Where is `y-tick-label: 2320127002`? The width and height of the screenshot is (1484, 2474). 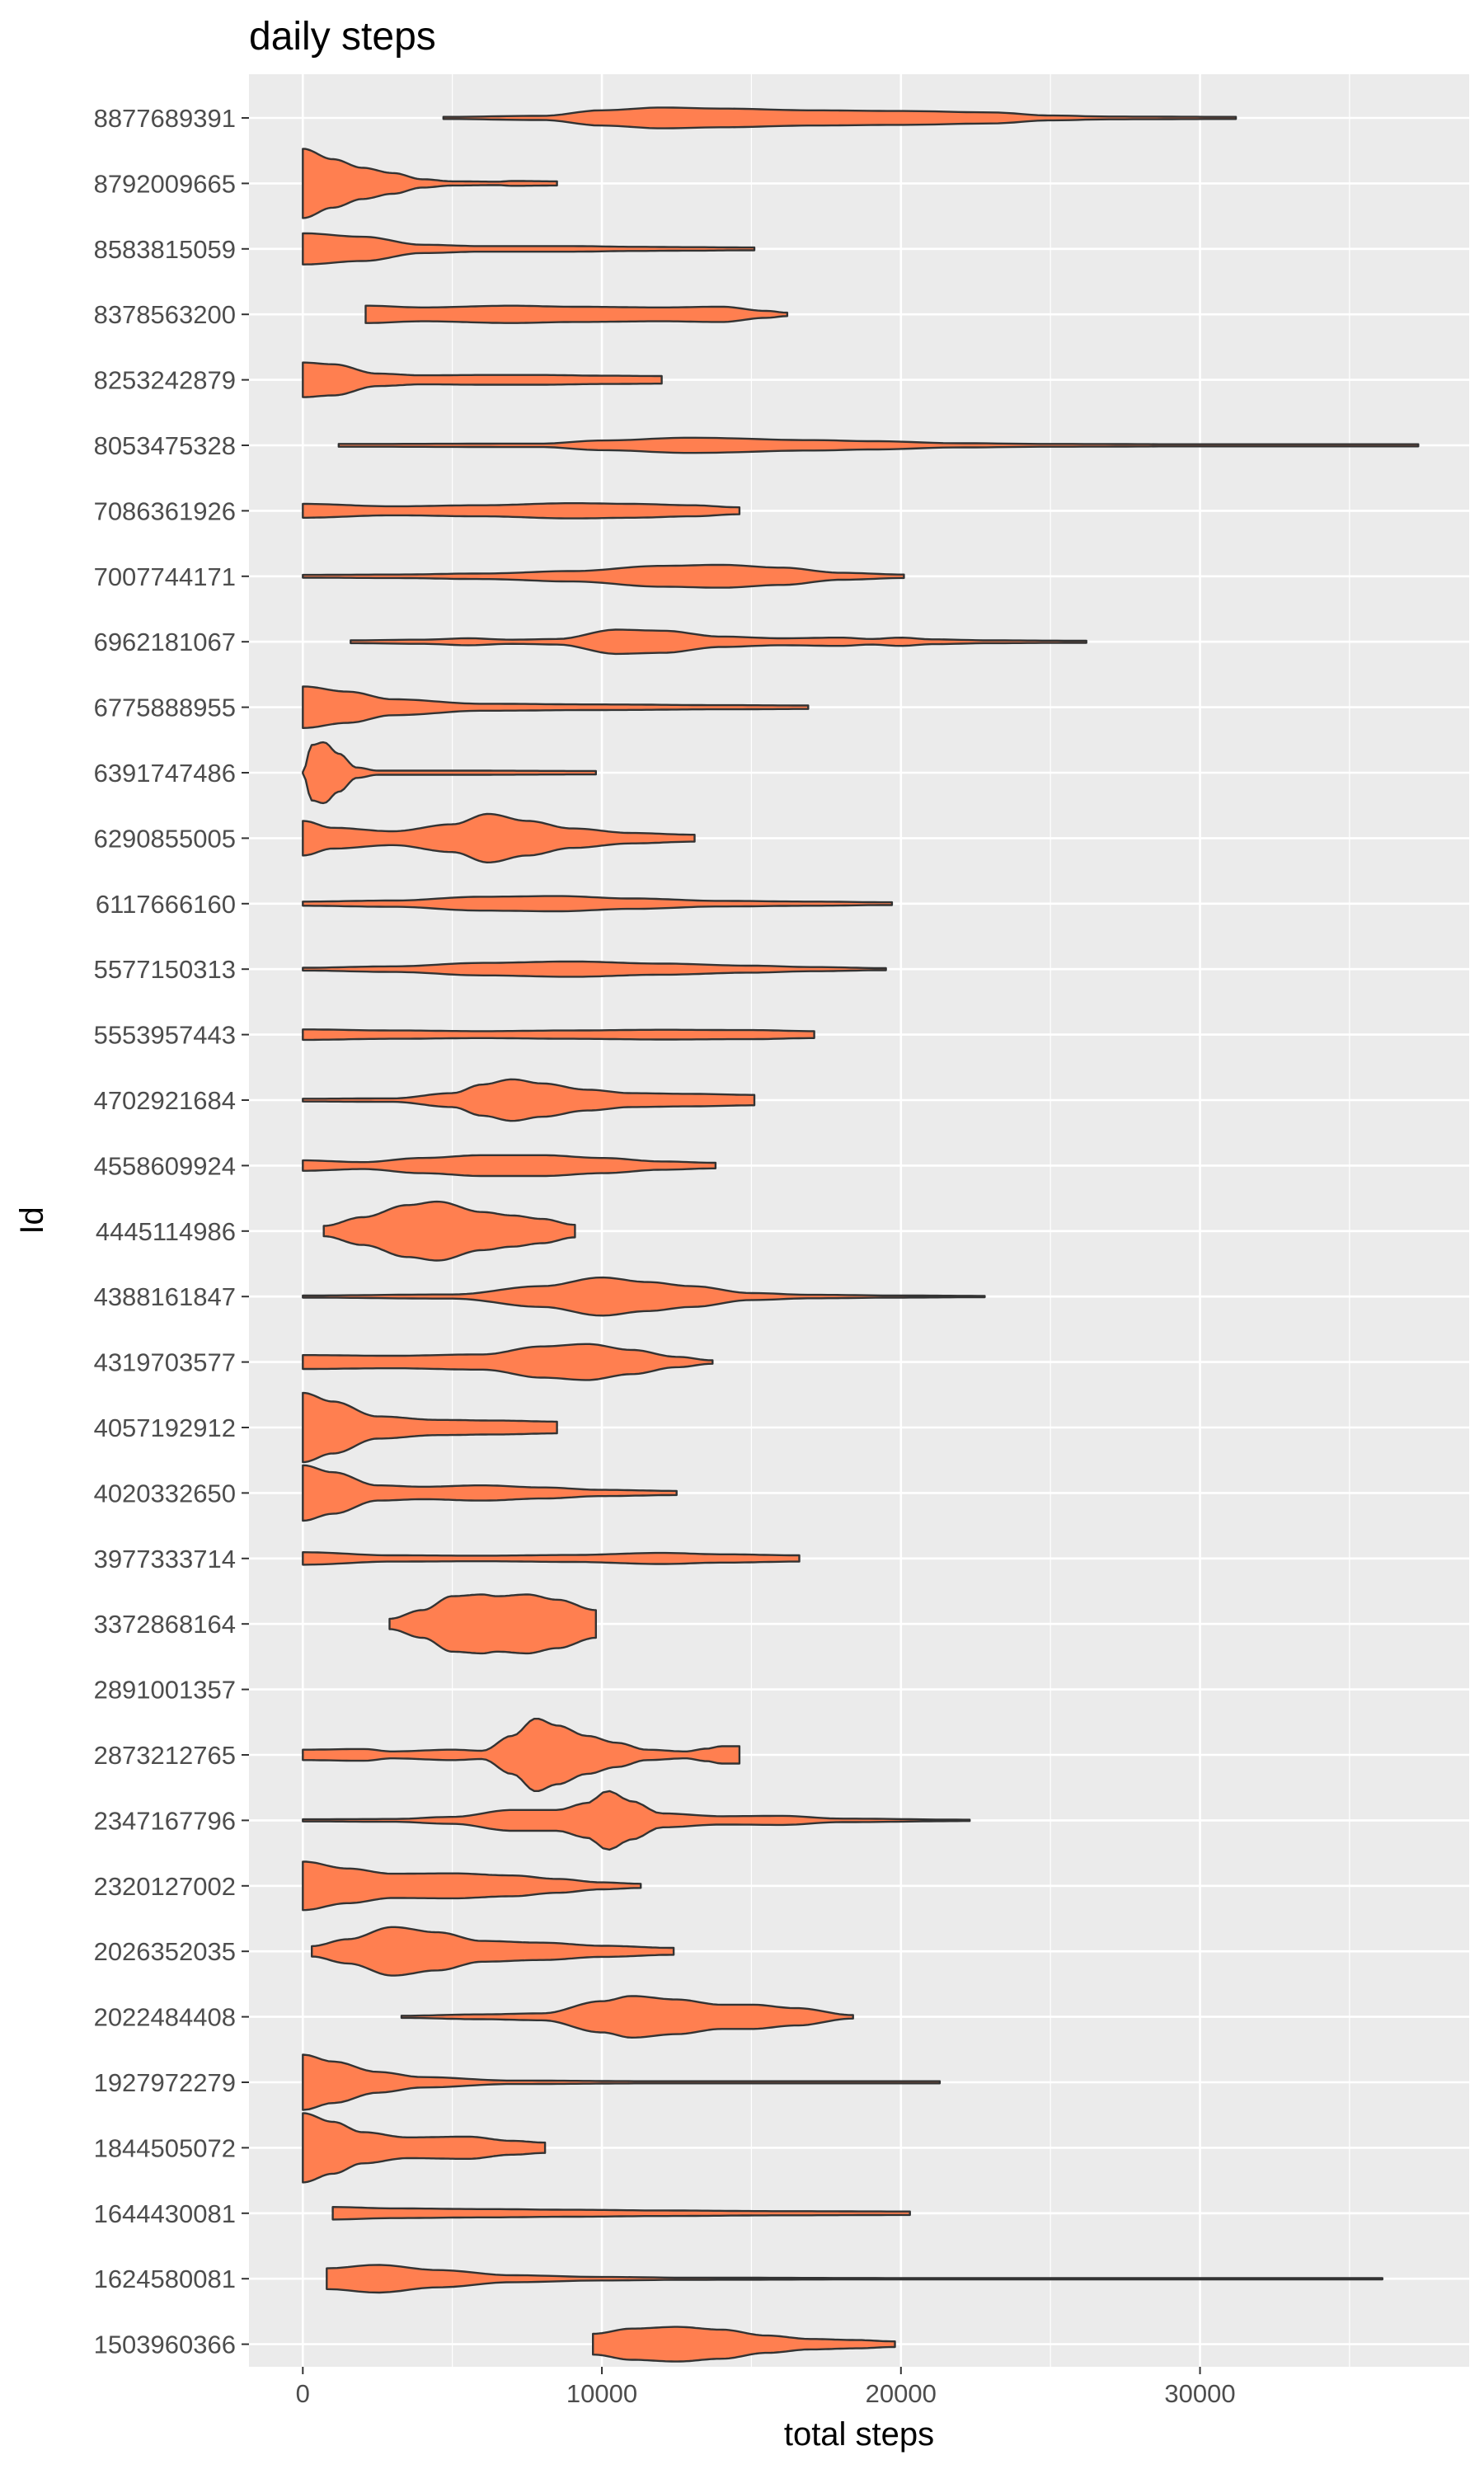
y-tick-label: 2320127002 is located at coordinates (165, 1886).